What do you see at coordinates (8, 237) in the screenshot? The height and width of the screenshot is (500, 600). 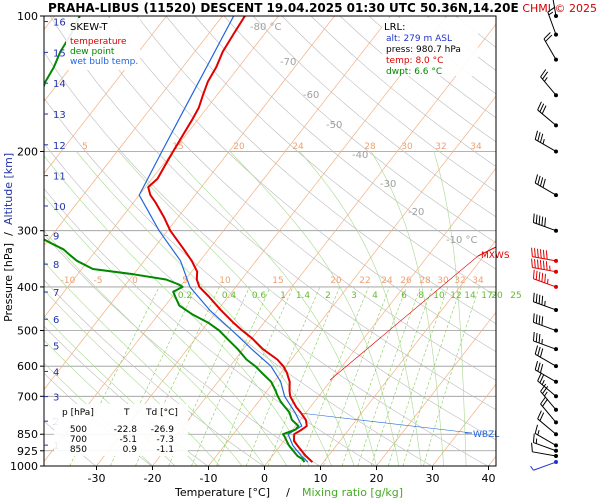 I see `y-axis-title: Pressure [hPa] / Altitude [km]` at bounding box center [8, 237].